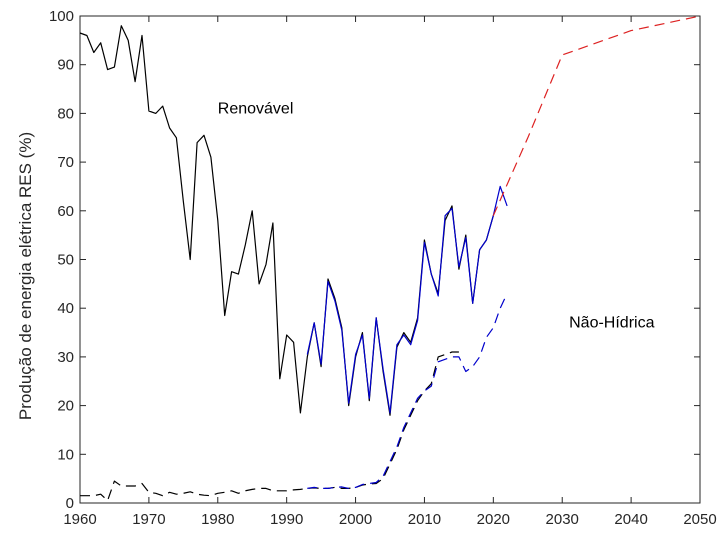 This screenshot has width=724, height=533. I want to click on y-tick-label: 20, so click(65, 406).